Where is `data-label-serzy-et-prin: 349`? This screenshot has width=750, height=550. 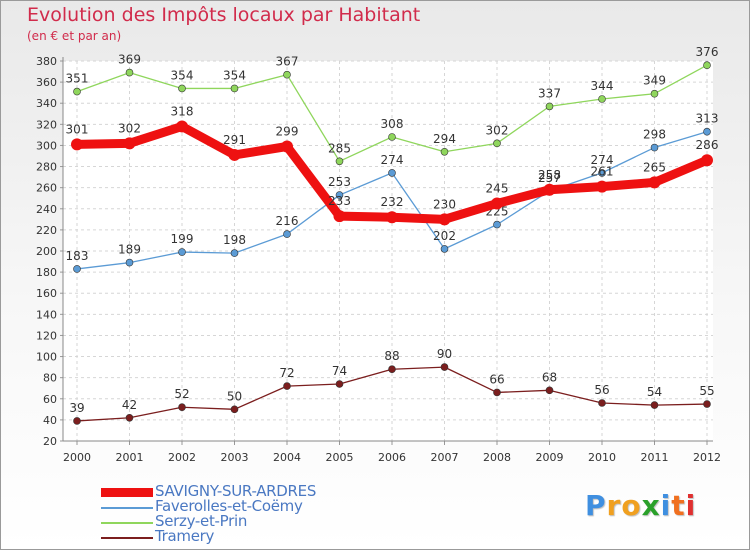
data-label-serzy-et-prin: 349 is located at coordinates (654, 81).